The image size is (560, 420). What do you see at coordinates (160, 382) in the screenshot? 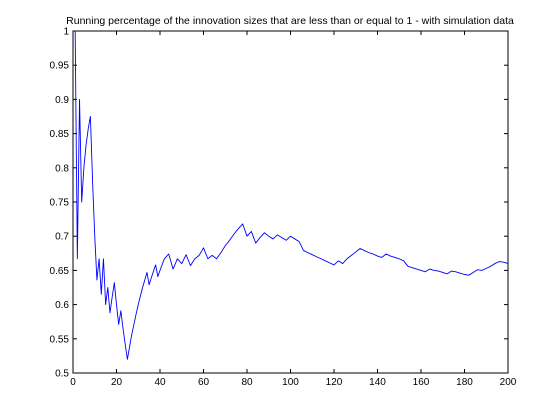
I see `x-tick-label: 40` at bounding box center [160, 382].